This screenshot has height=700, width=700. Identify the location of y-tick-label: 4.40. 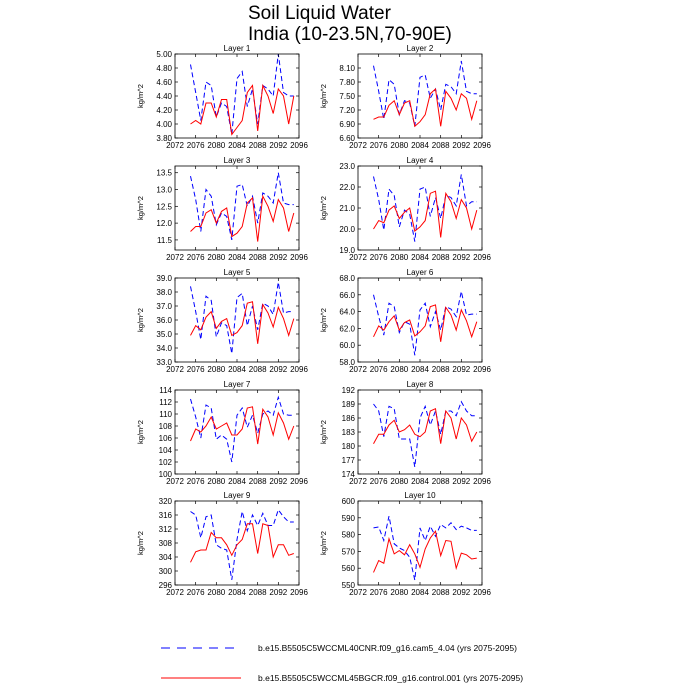
(164, 96).